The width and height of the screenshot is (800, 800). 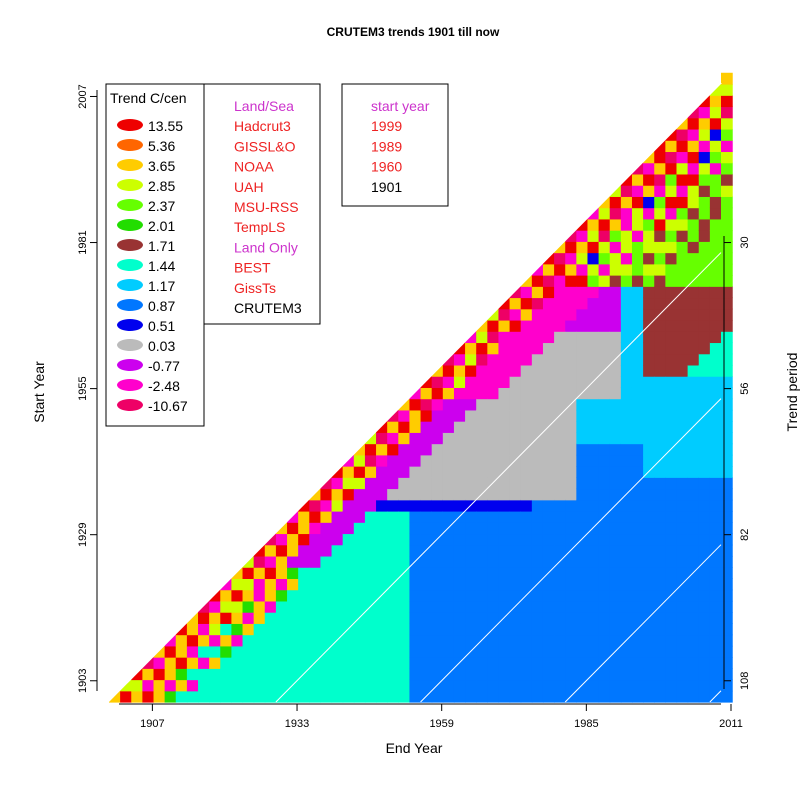 I want to click on legend-label: 0.03, so click(x=161, y=346).